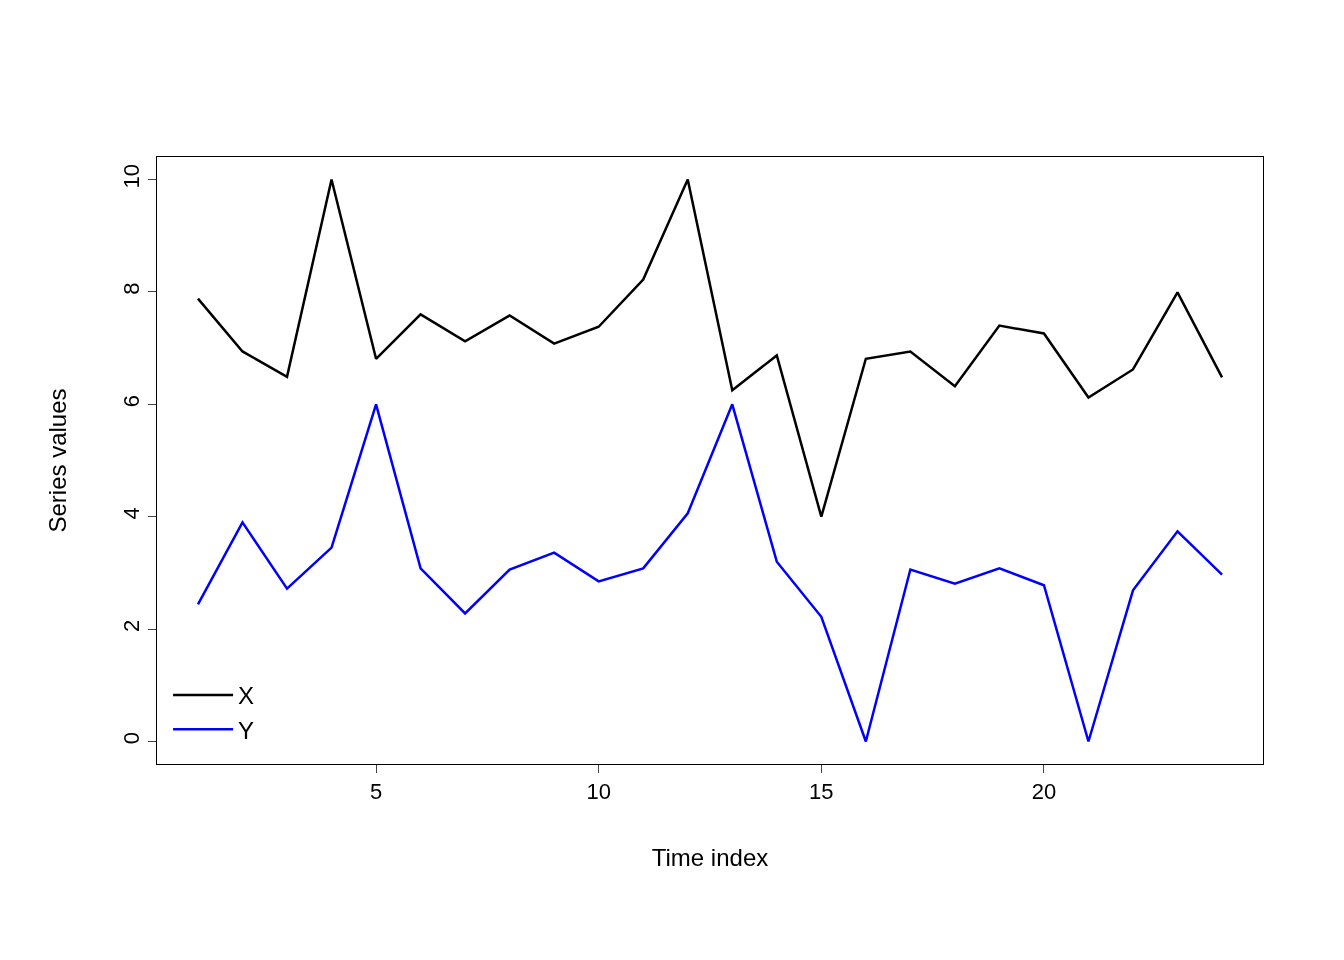  I want to click on y-tick-label: 4, so click(132, 513).